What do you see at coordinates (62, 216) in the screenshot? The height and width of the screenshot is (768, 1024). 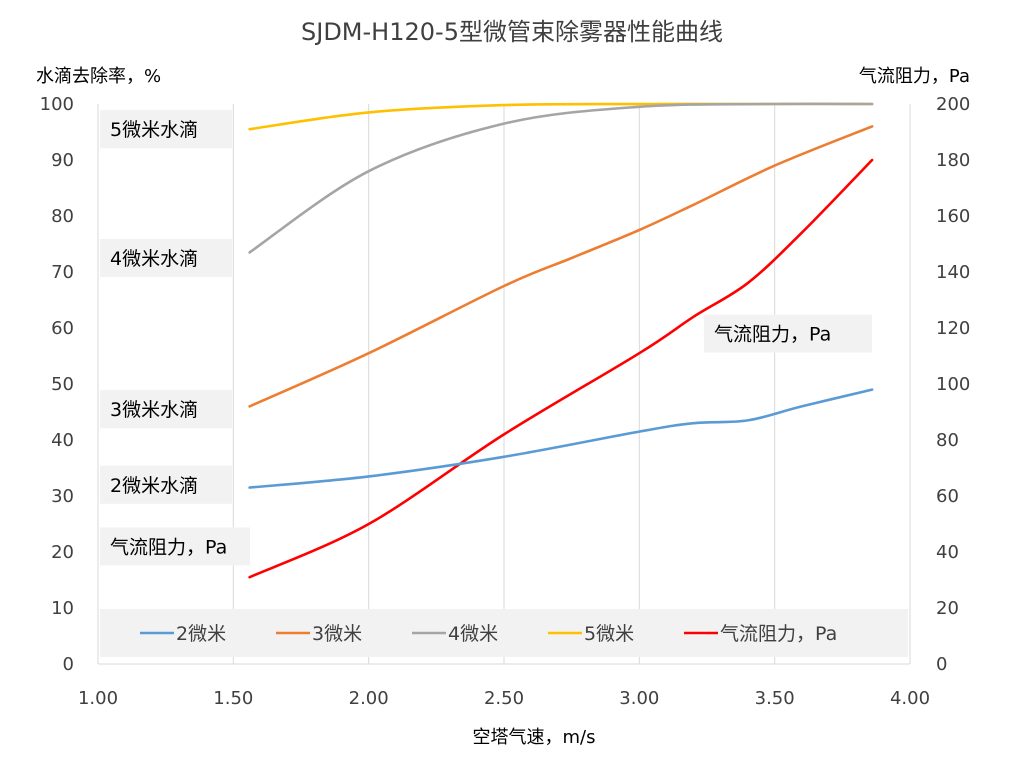 I see `y-tick-label-left: 80` at bounding box center [62, 216].